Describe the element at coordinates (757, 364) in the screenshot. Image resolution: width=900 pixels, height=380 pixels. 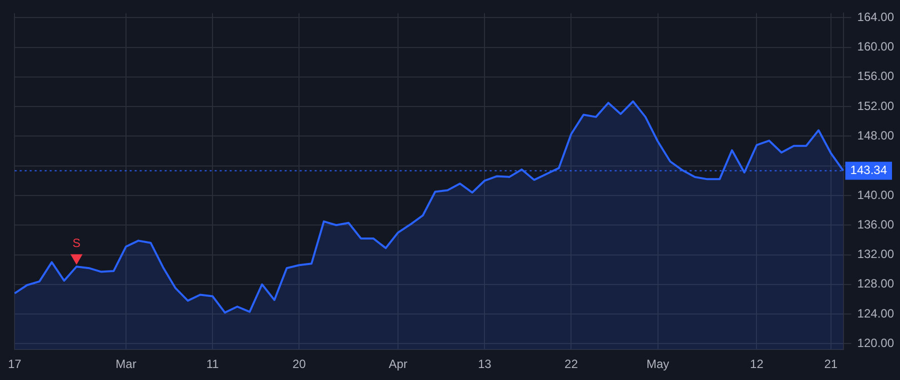
I see `x-tick-label: 12` at that location.